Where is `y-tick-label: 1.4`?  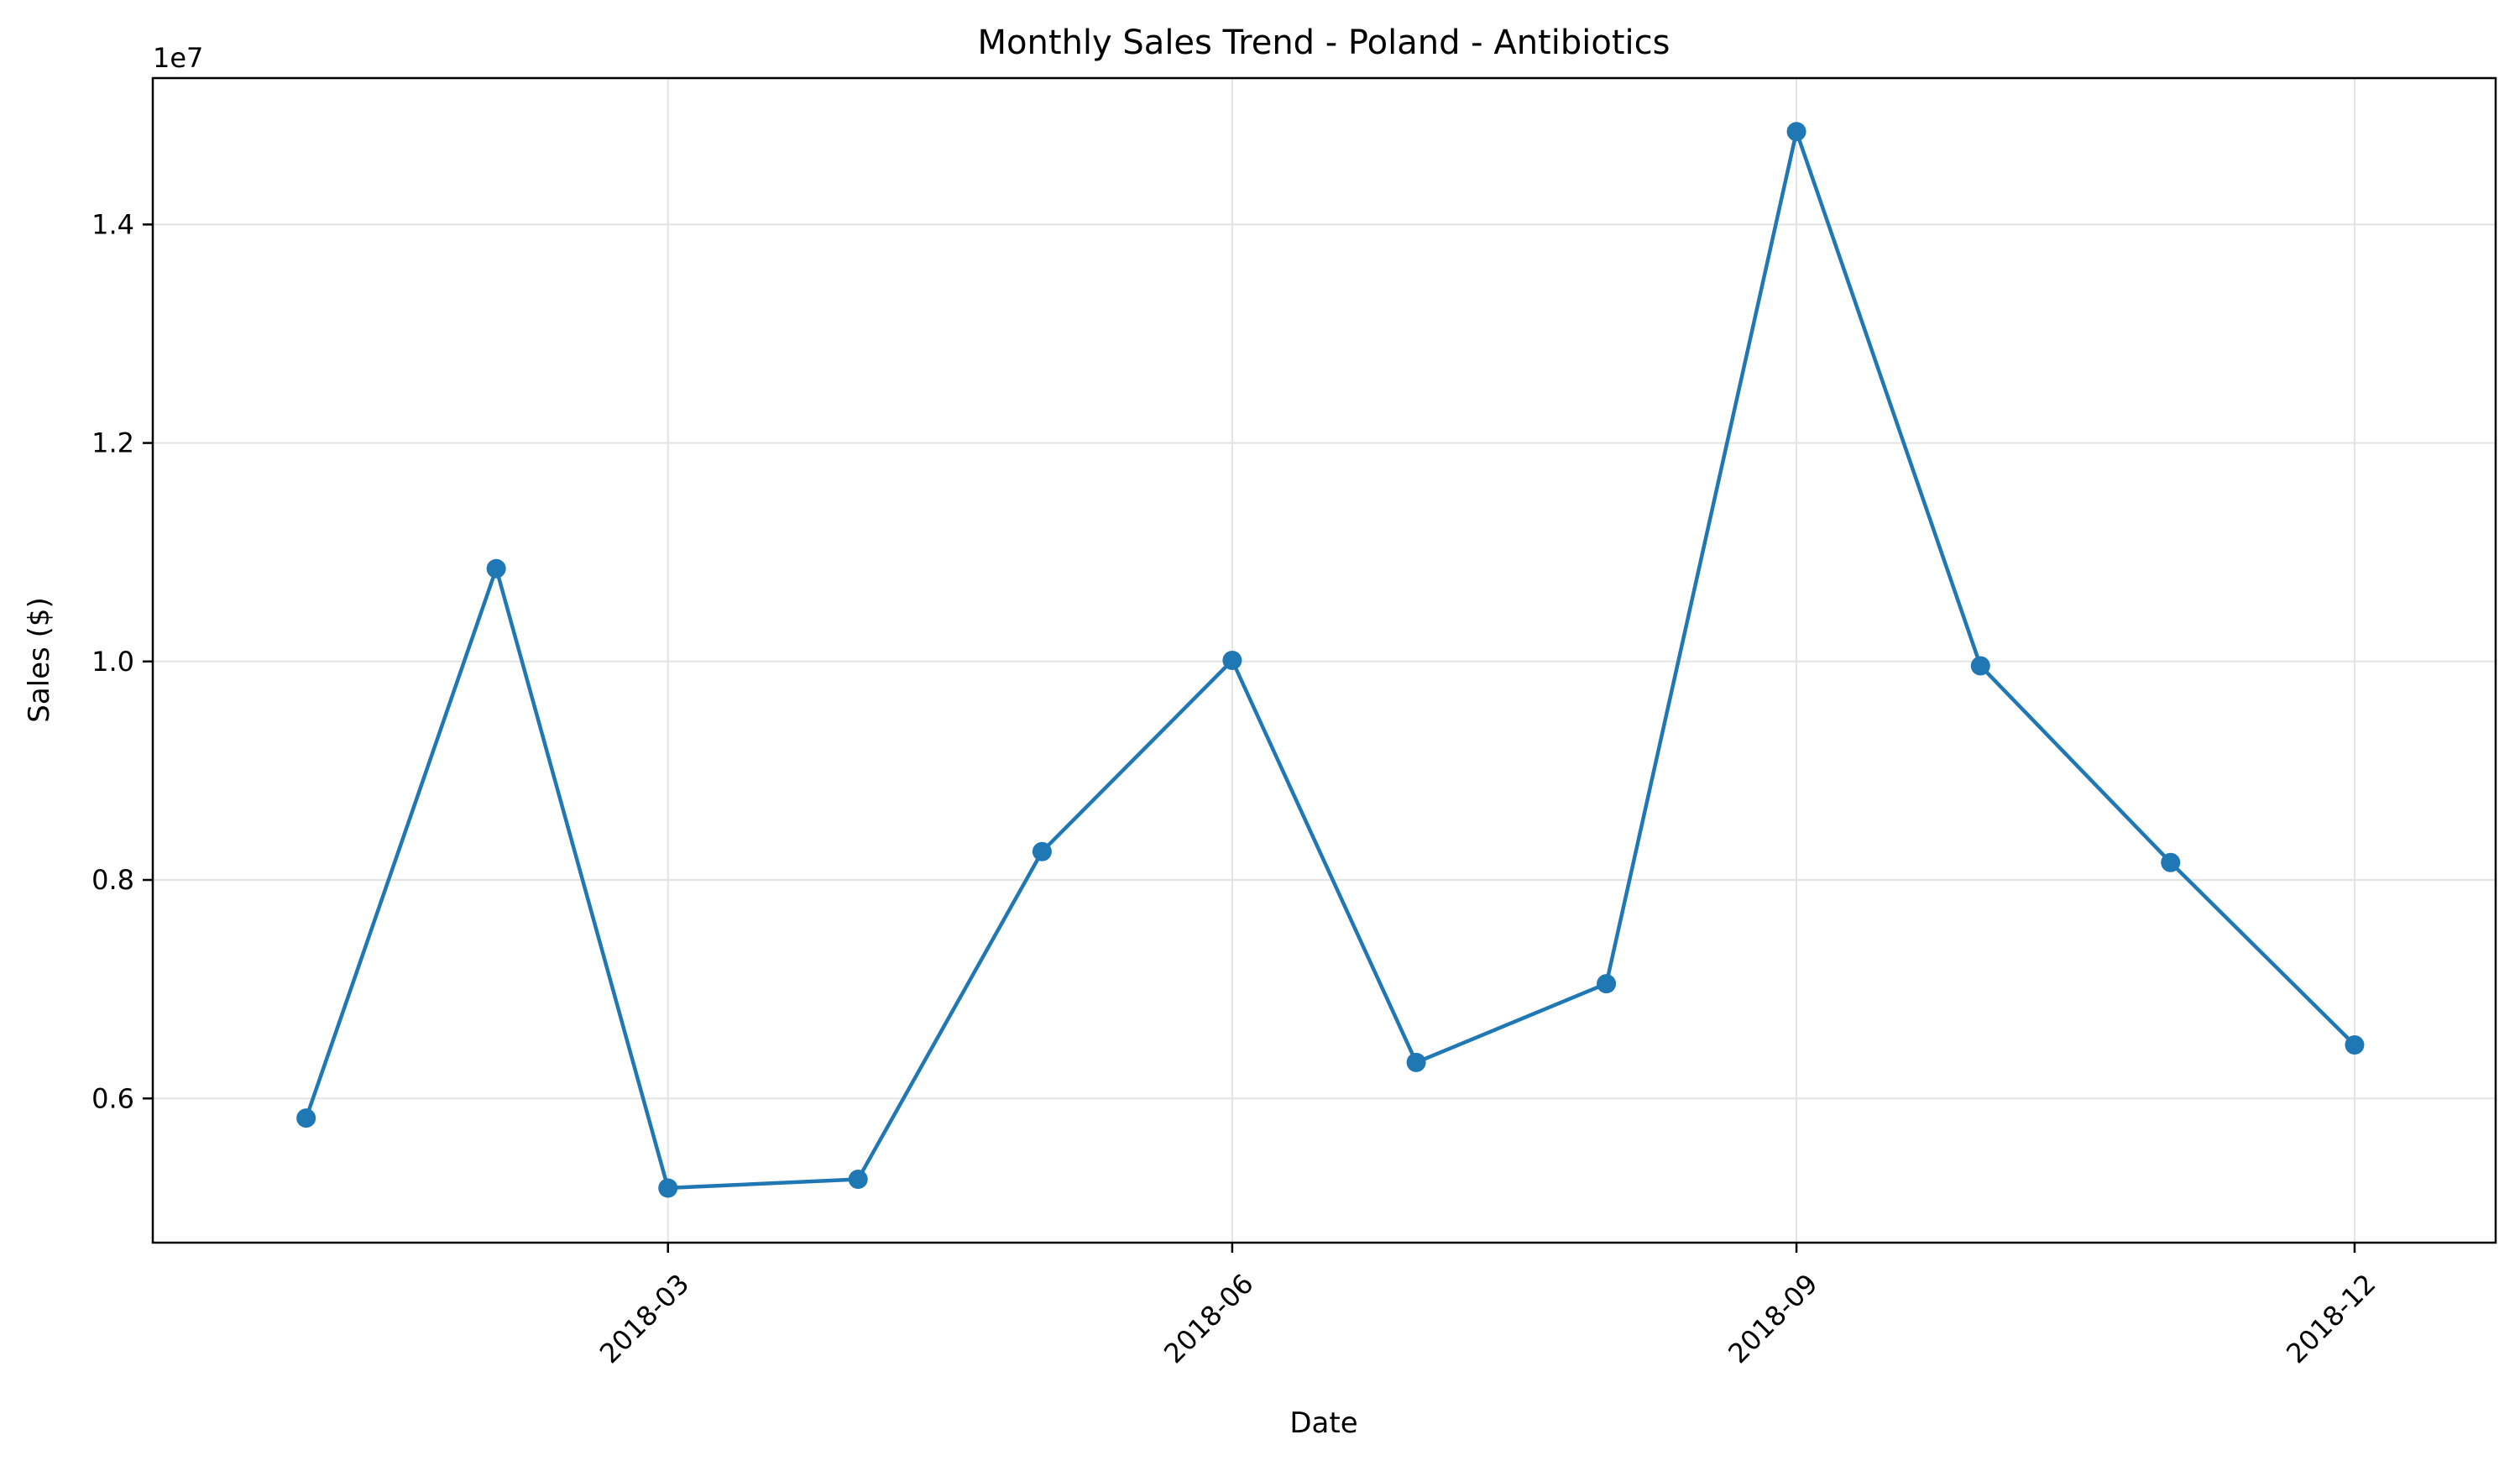 y-tick-label: 1.4 is located at coordinates (112, 224).